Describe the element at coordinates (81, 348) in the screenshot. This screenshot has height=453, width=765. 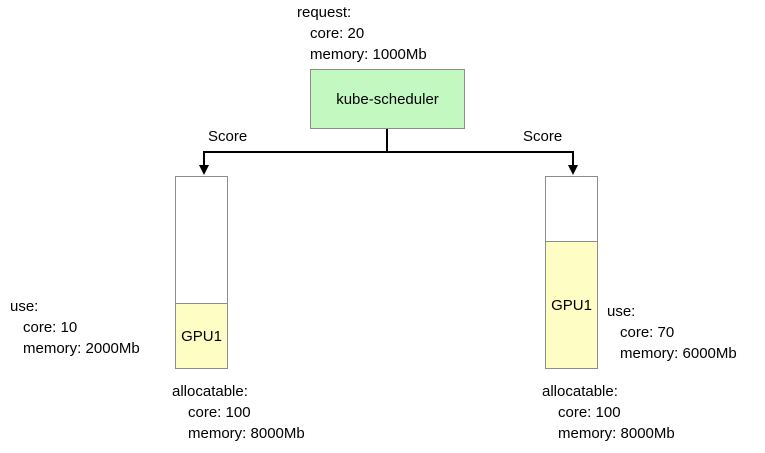
I see `use-left-memory: memory: 2000Mb` at that location.